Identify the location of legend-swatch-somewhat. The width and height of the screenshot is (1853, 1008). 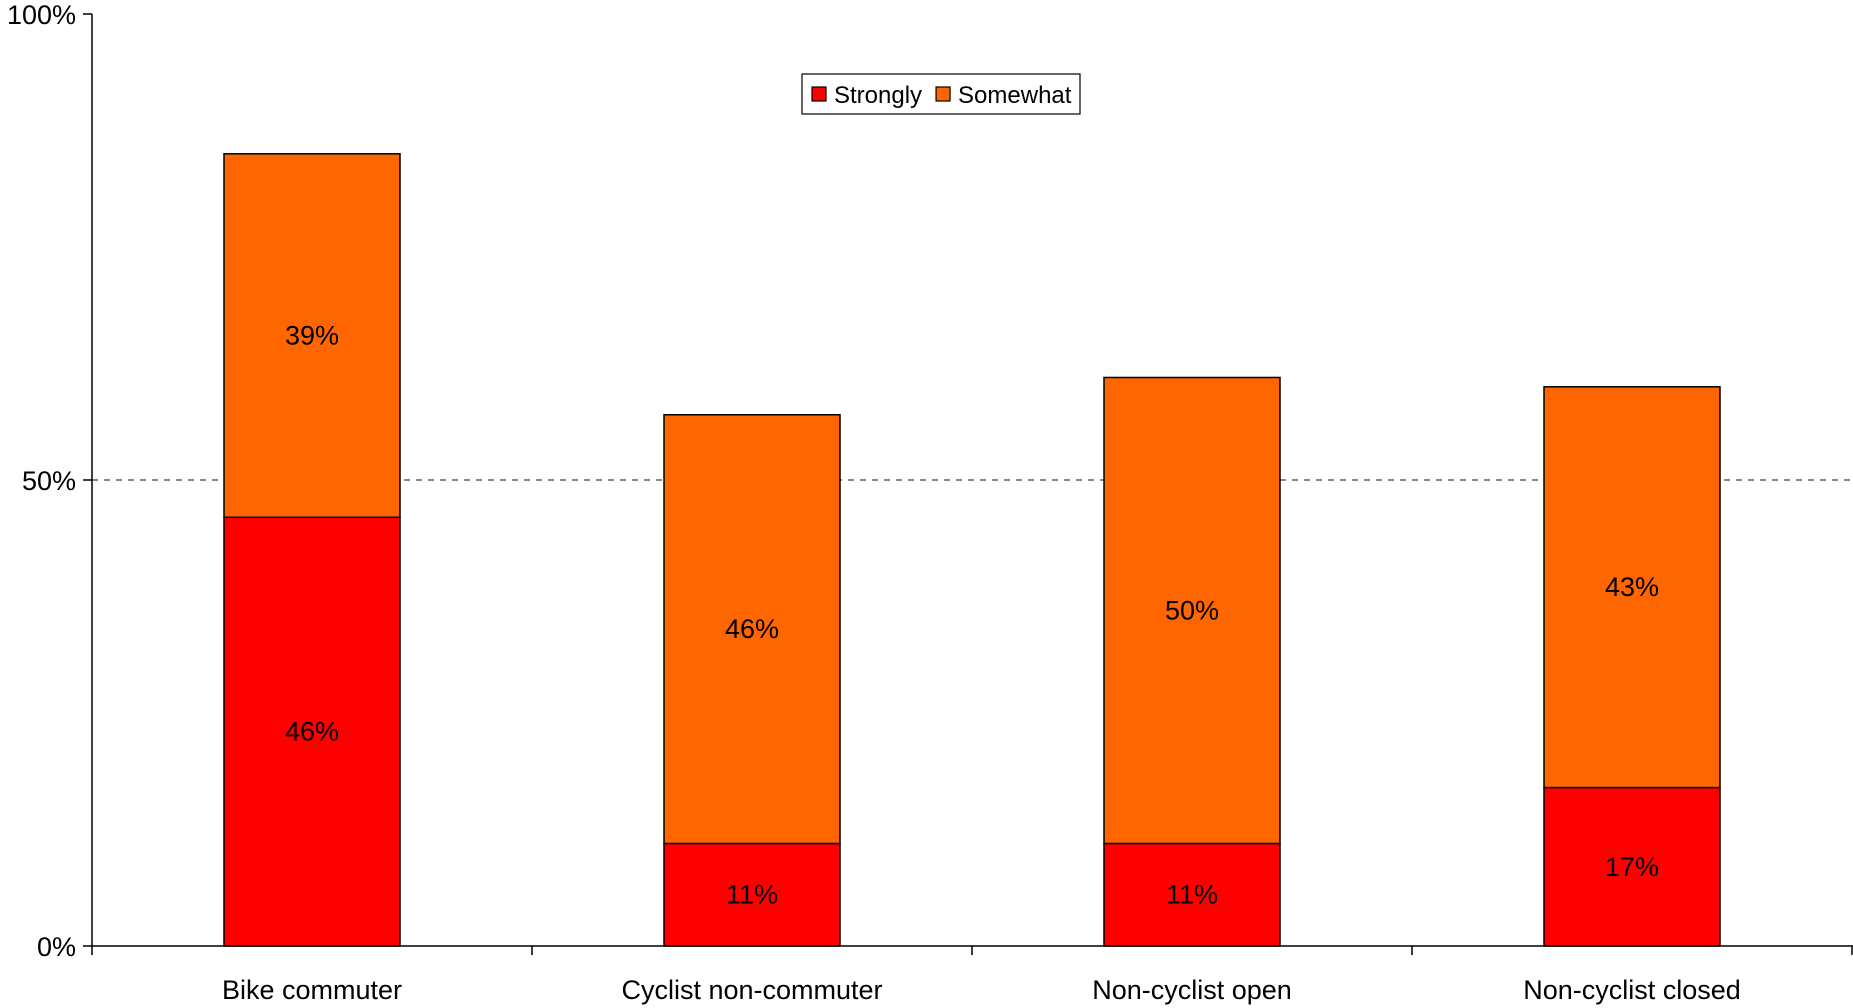
(943, 94).